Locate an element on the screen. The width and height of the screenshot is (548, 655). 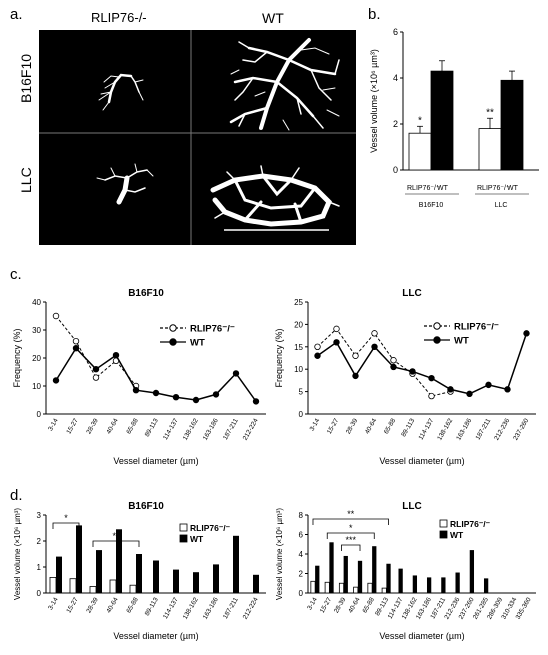
y-axis-title: Frequency (%) is located at coordinates (17, 357).